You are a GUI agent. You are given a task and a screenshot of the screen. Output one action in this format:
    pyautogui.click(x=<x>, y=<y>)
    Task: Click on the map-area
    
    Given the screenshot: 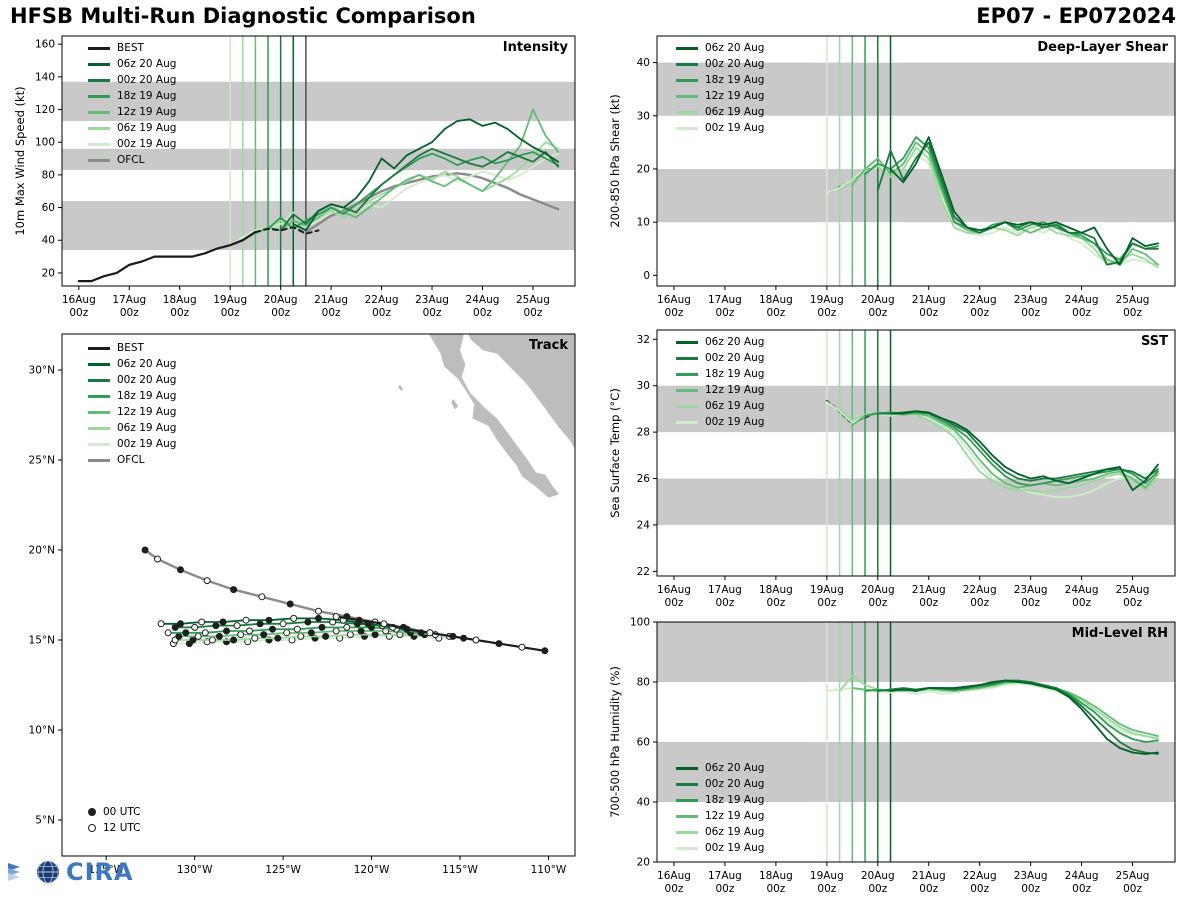 What is the action you would take?
    pyautogui.click(x=358, y=494)
    